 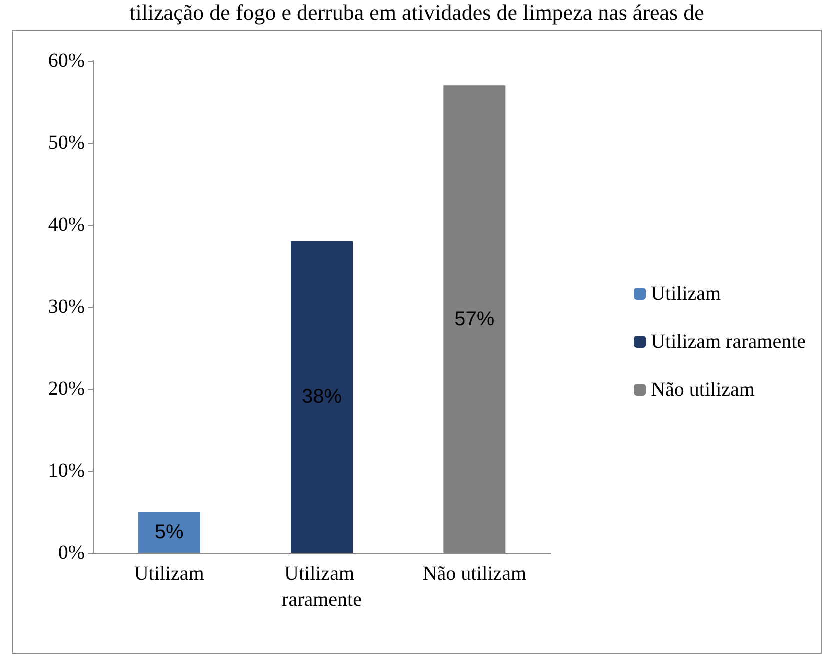 I want to click on data-label: 38%, so click(x=322, y=397).